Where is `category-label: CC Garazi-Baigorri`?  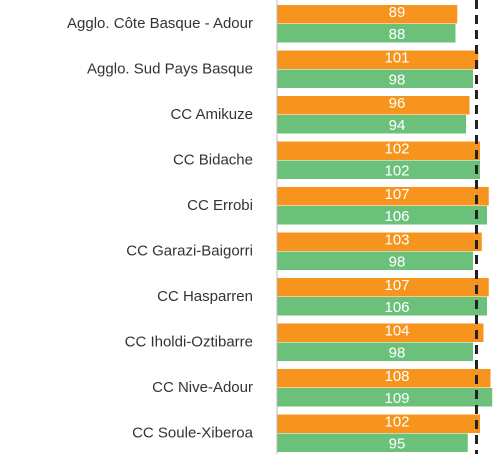
category-label: CC Garazi-Baigorri is located at coordinates (189, 250).